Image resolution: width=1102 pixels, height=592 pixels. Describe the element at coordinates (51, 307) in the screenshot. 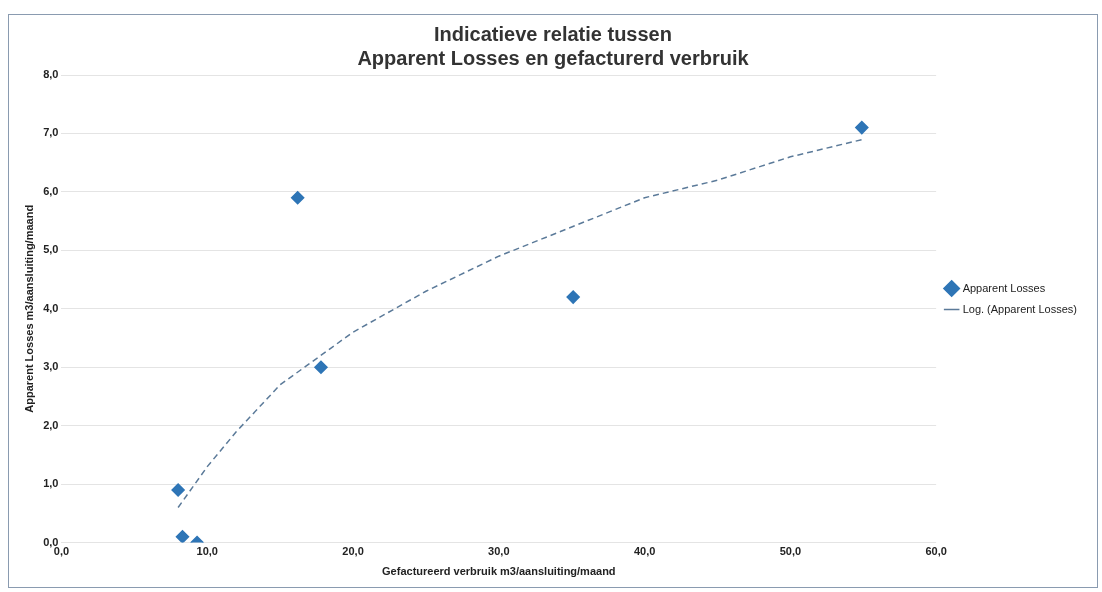

I see `y-tick-label: 4,0` at that location.